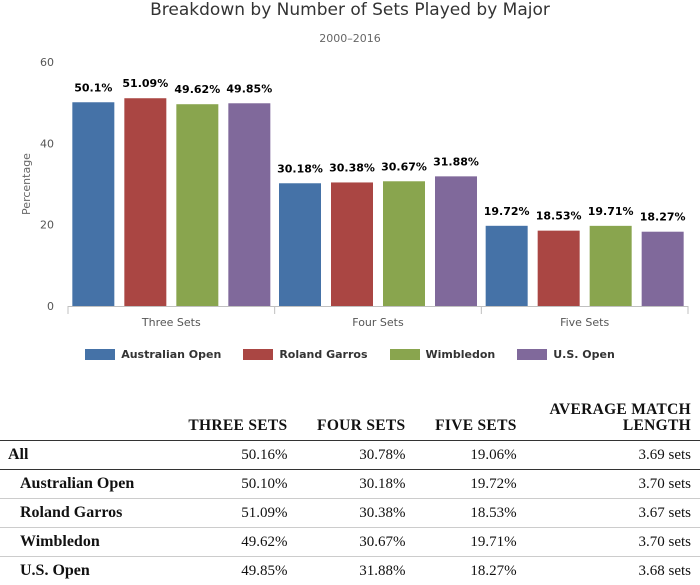 The image size is (700, 585). Describe the element at coordinates (80, 484) in the screenshot. I see `table-row-label: Australian Open` at that location.